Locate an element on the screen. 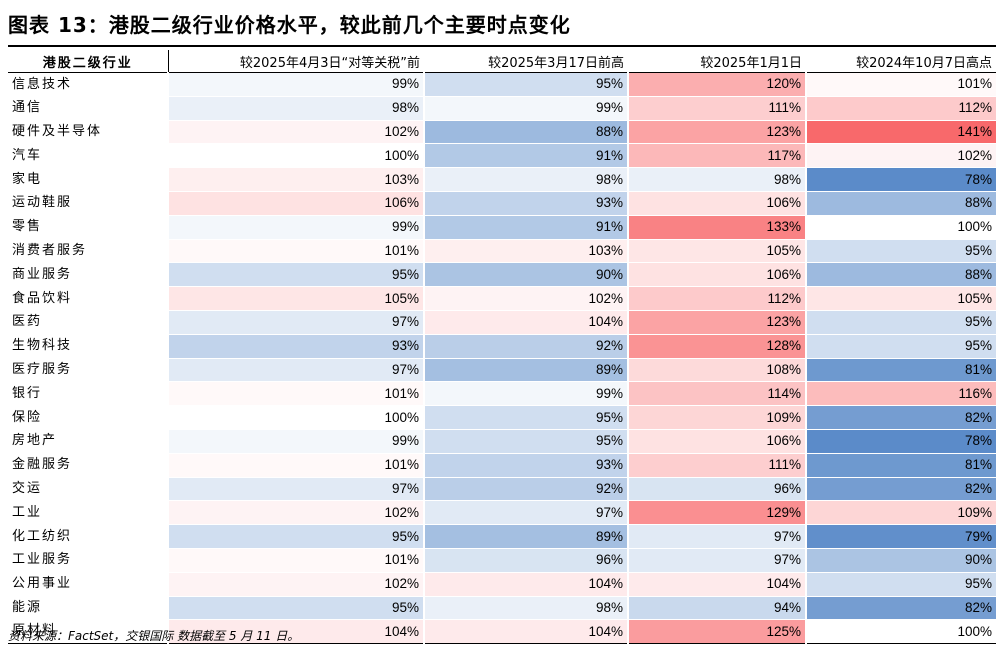 Image resolution: width=1004 pixels, height=657 pixels. row-label: 硬件及半导体 is located at coordinates (88, 132).